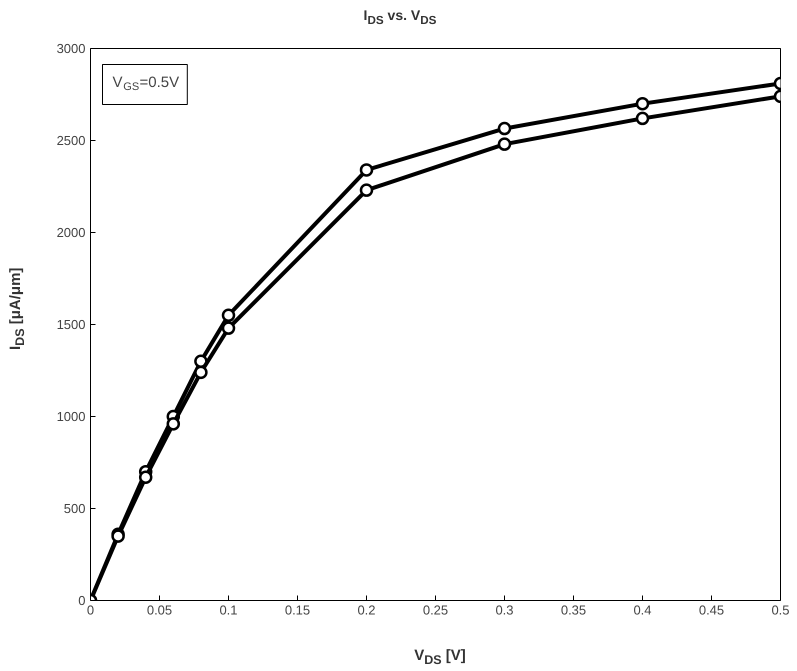  What do you see at coordinates (573, 610) in the screenshot?
I see `x-tick-label: 0.35` at bounding box center [573, 610].